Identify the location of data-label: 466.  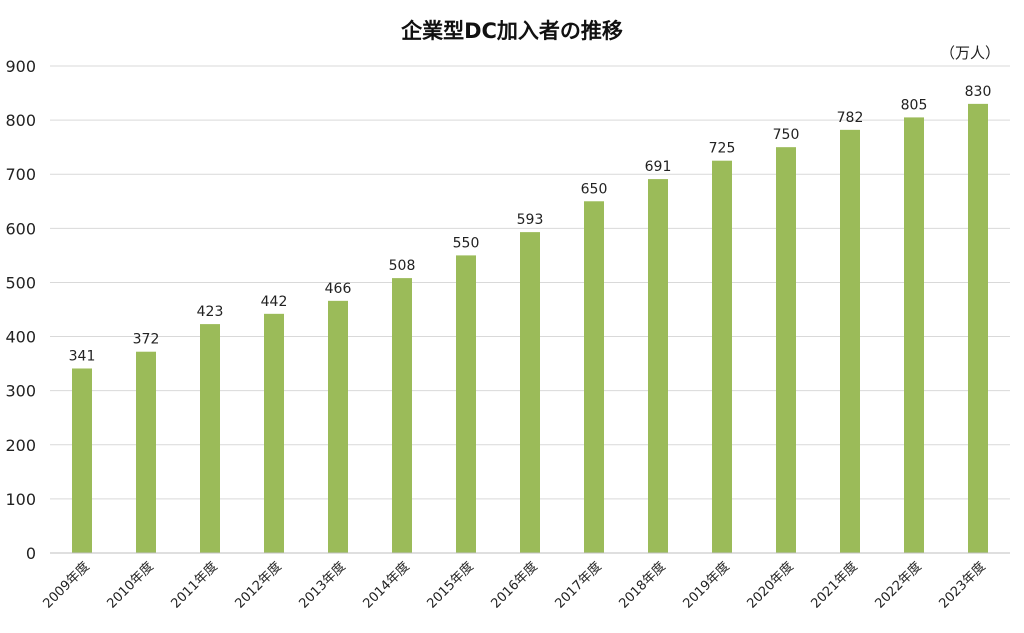
(338, 289).